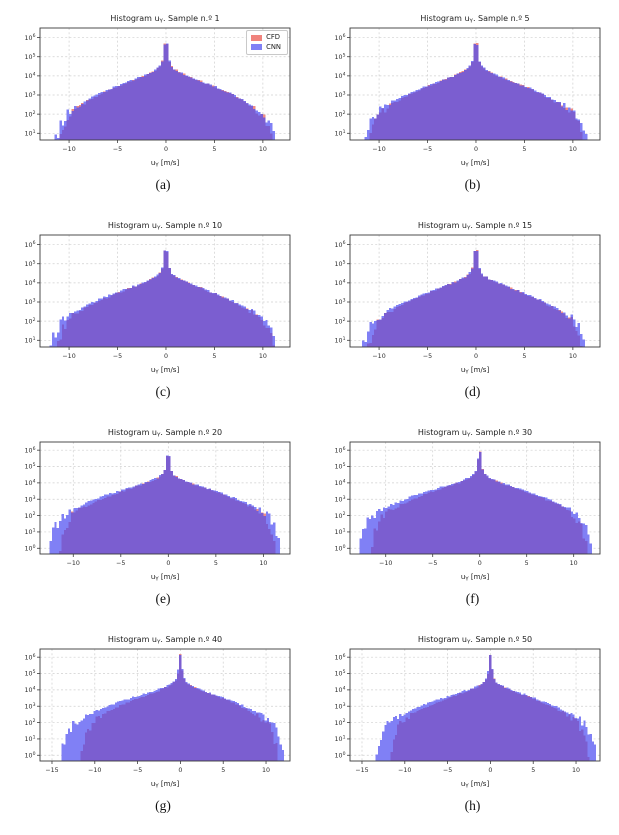 The width and height of the screenshot is (619, 835). I want to click on plot-content: −15 −10 −5 0 5 10 100 10¹ 10² 10³ 10⁴ 10⁵ 10⁶, so click(158, 711).